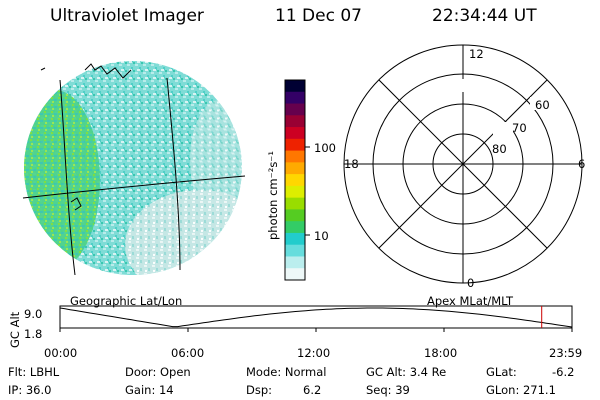 The width and height of the screenshot is (600, 400). What do you see at coordinates (470, 301) in the screenshot?
I see `polar-caption: Apex MLat/MLT` at bounding box center [470, 301].